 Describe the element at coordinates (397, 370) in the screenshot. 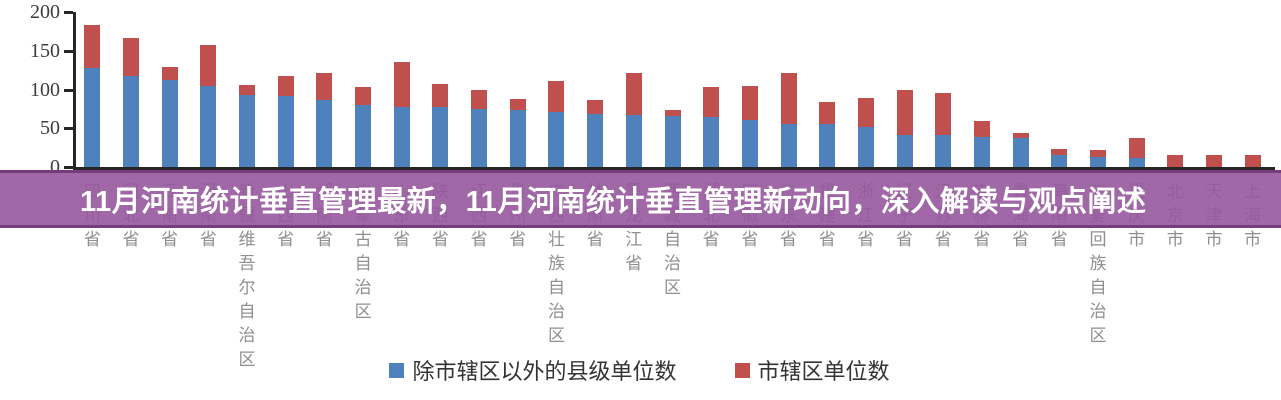

I see `legend-marker` at that location.